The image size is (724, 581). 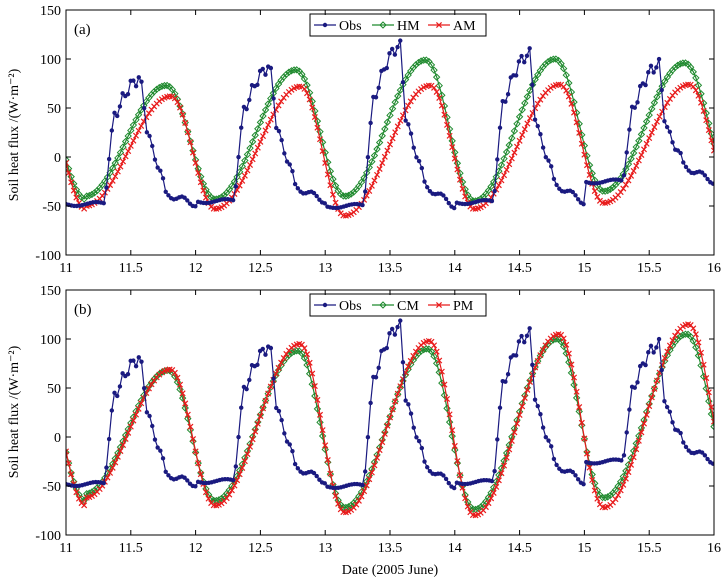 I want to click on x-tick-label: 12, so click(x=196, y=268).